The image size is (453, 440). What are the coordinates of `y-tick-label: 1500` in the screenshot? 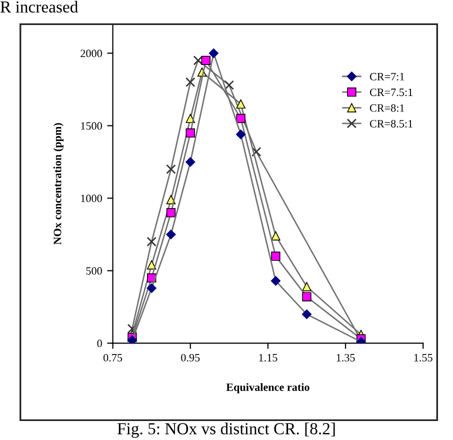 It's located at (91, 126).